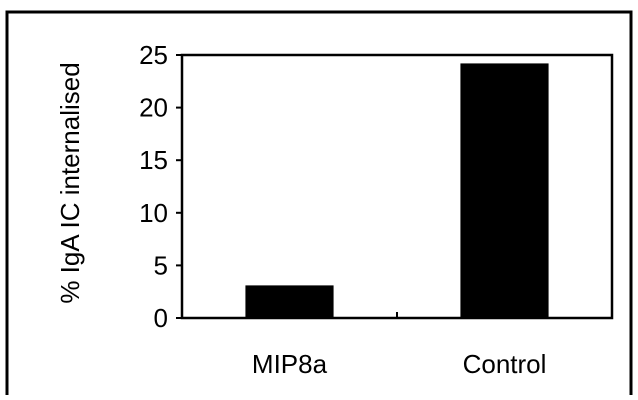  I want to click on y-tick-label: 20, so click(153, 108).